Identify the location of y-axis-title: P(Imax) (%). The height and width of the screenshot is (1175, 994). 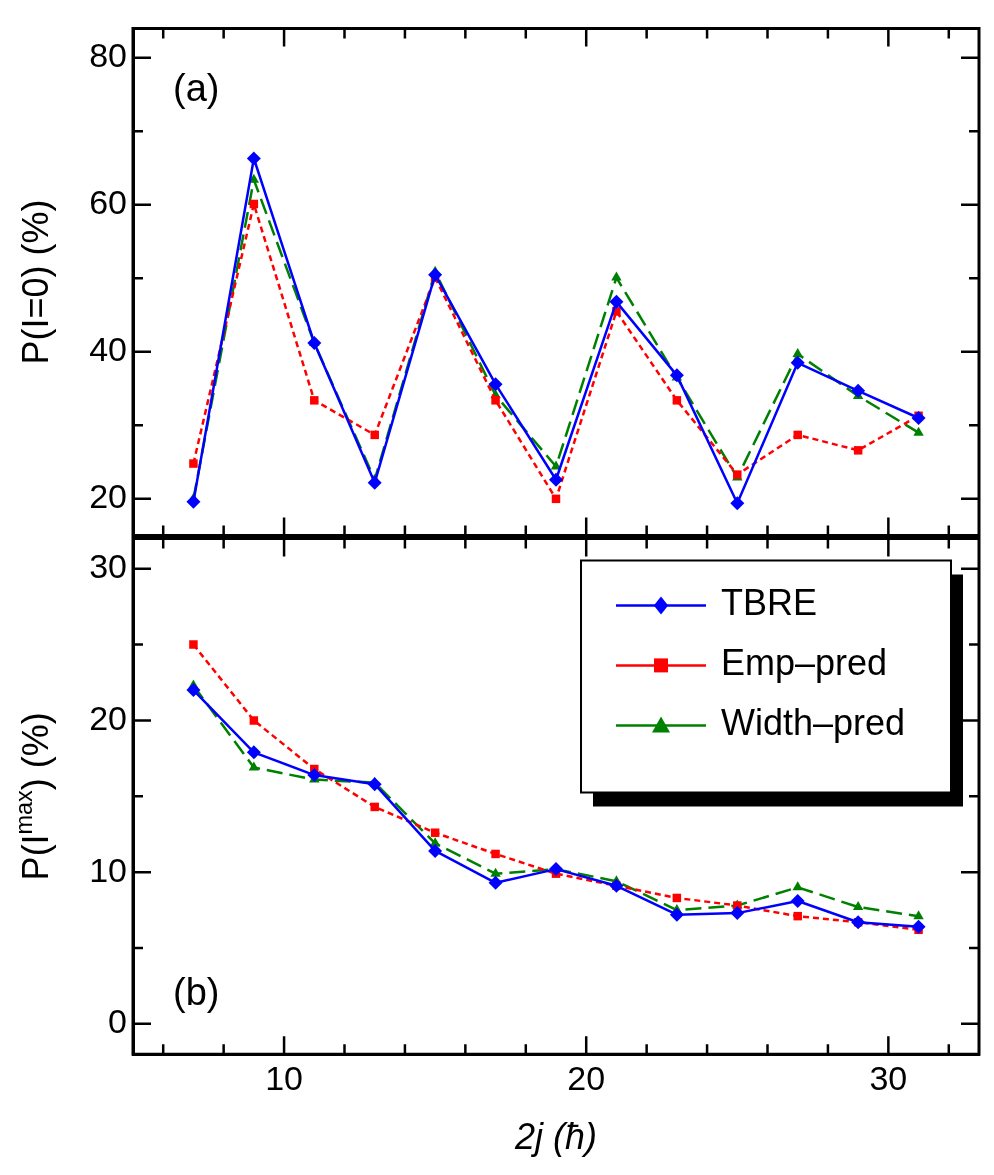
(33, 796).